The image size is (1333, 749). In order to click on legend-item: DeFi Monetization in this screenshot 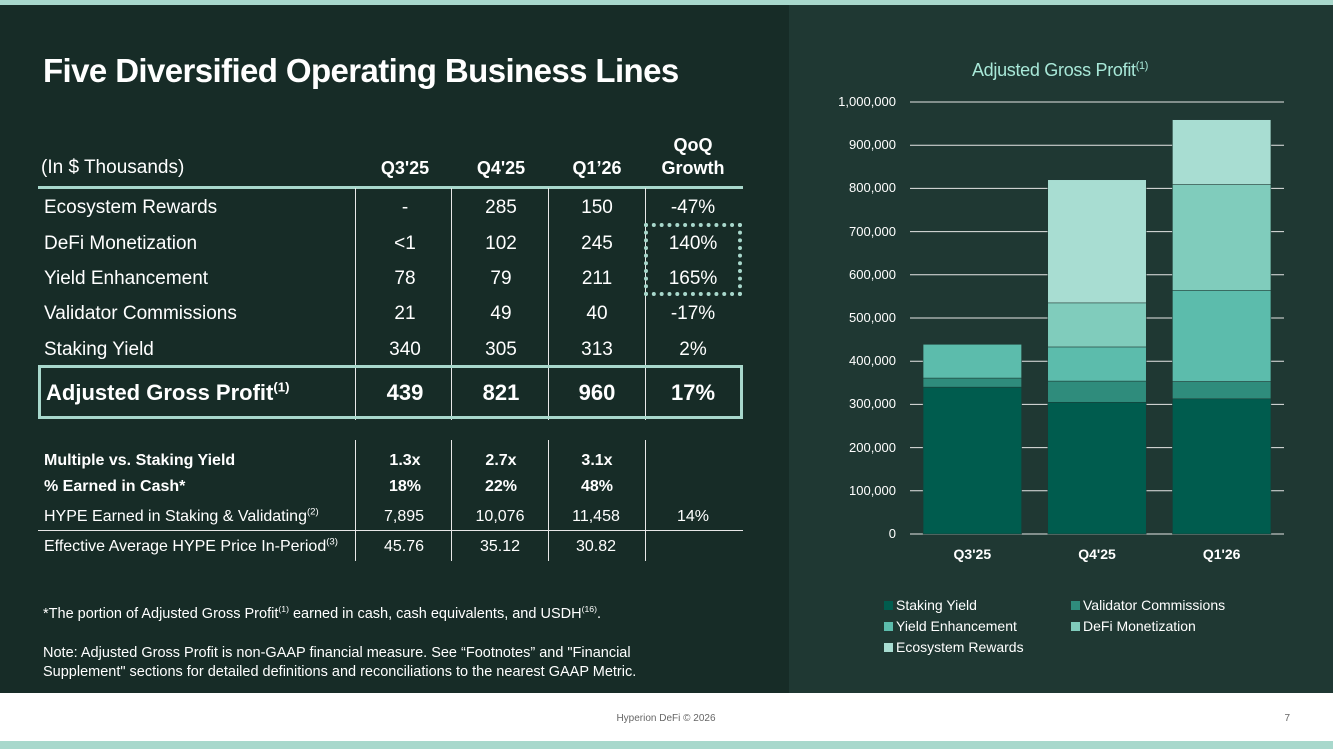, I will do `click(1133, 626)`.